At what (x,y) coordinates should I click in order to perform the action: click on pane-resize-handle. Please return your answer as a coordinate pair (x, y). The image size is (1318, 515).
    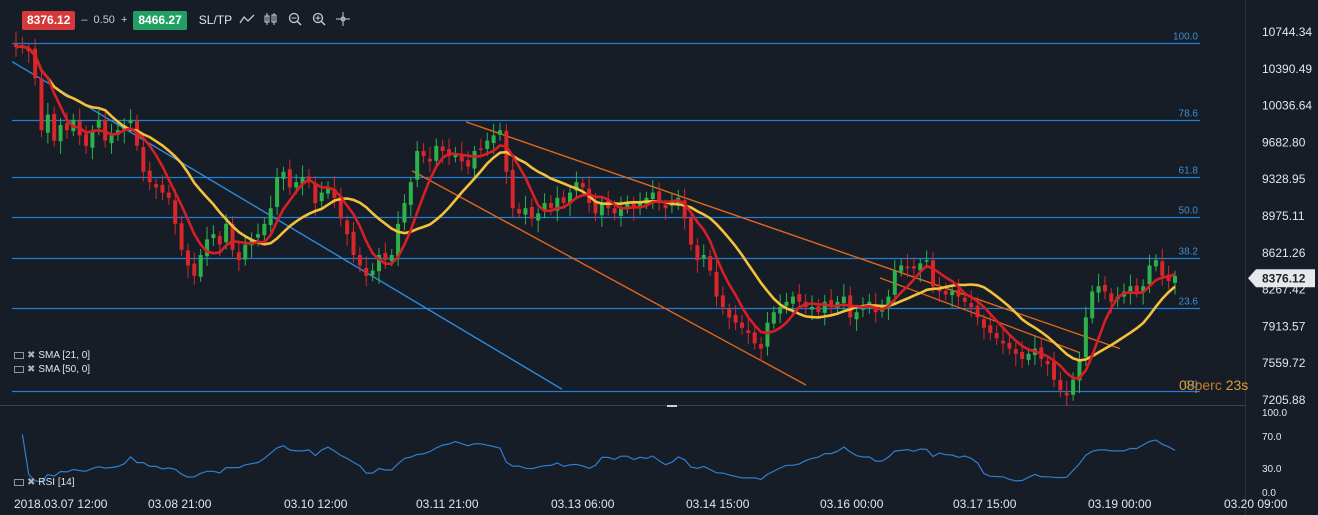
    Looking at the image, I should click on (672, 406).